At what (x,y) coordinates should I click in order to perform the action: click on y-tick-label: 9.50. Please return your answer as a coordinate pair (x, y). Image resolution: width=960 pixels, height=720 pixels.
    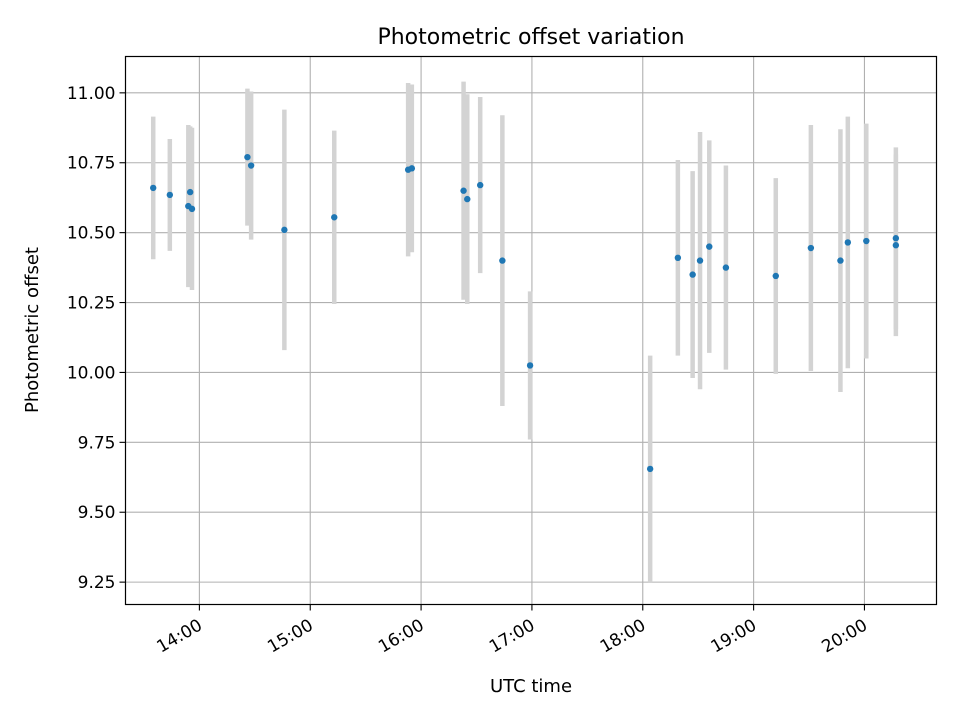
    Looking at the image, I should click on (97, 513).